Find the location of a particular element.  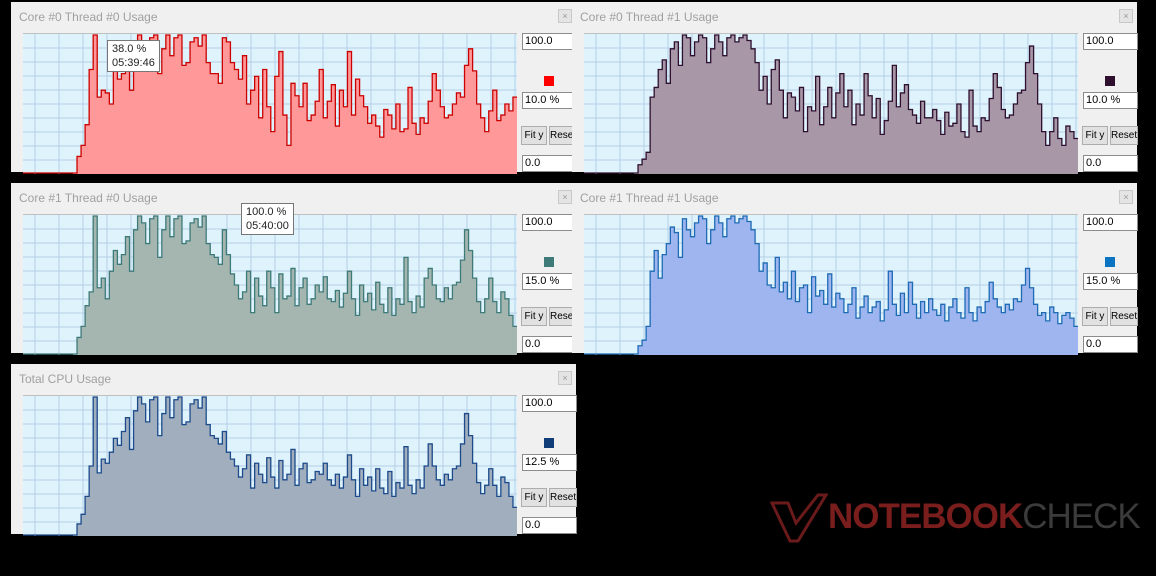

panel-title: Total CPU Usage is located at coordinates (65, 379).